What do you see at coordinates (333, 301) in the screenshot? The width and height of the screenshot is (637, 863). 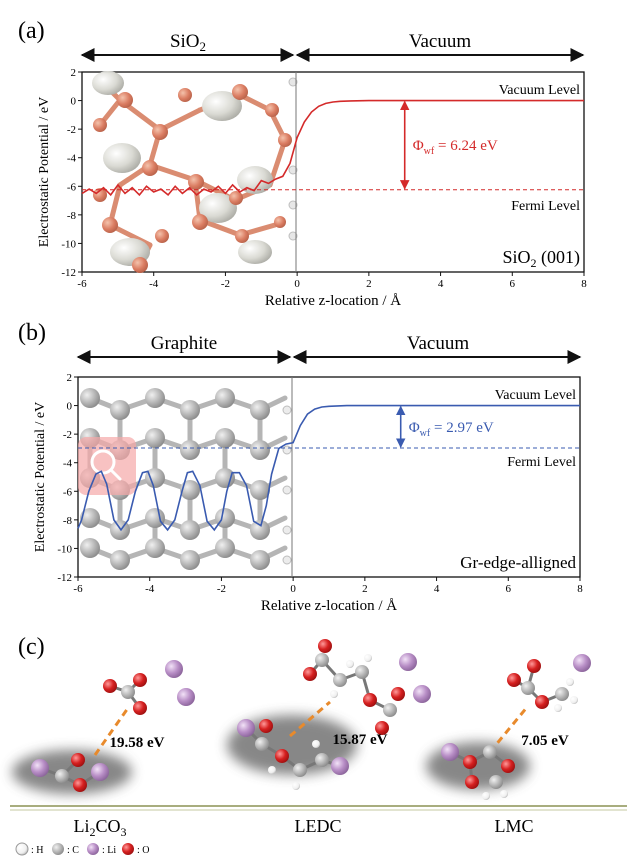 I see `x-axis-label-a: Relative z-location / Å` at bounding box center [333, 301].